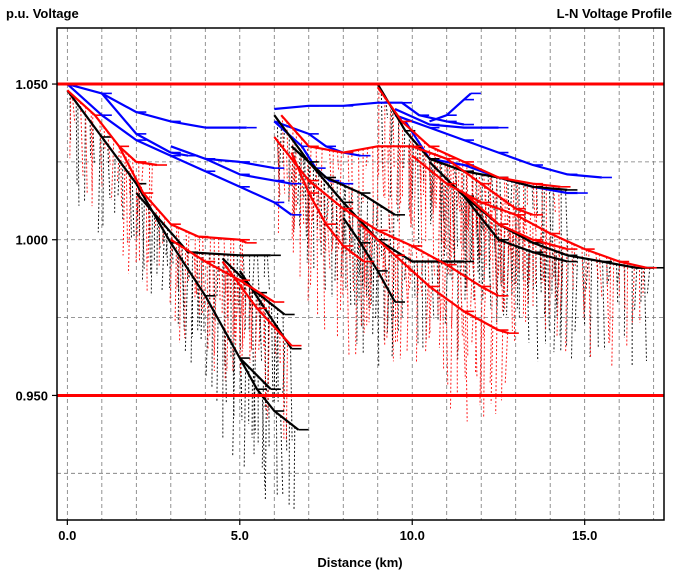  I want to click on x-tick-label: 5.0, so click(240, 535).